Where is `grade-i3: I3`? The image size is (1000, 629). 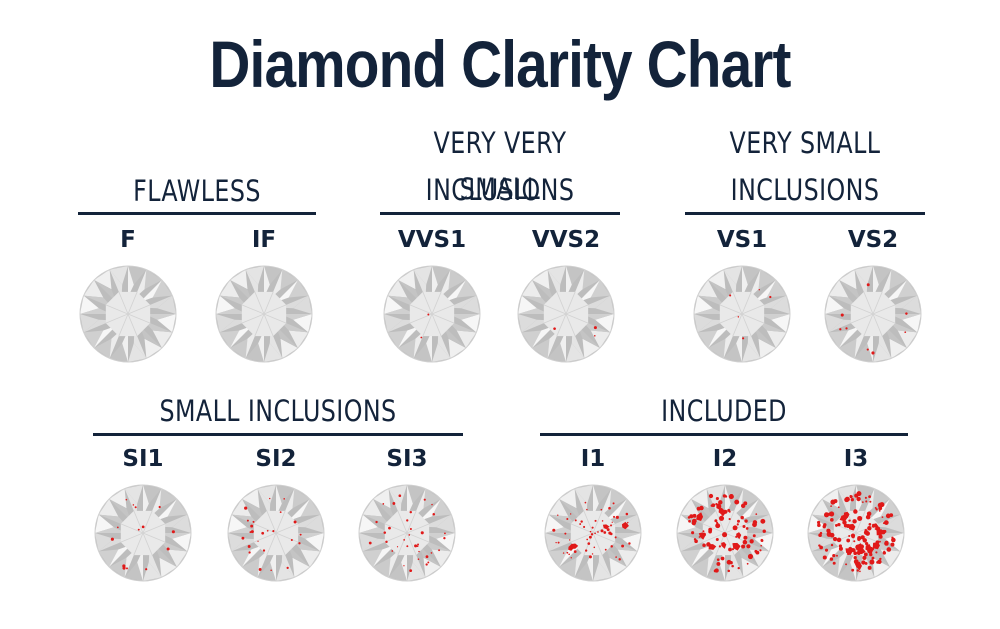 grade-i3: I3 is located at coordinates (856, 513).